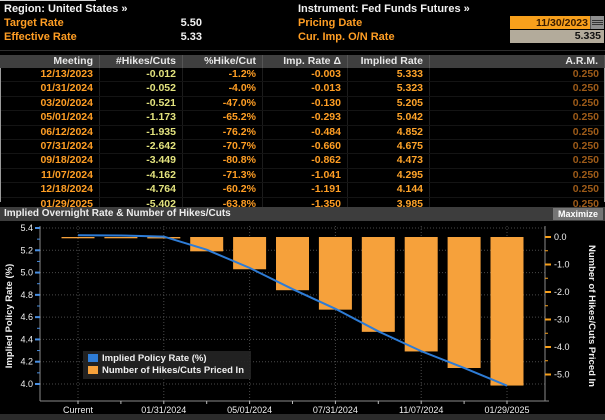 The width and height of the screenshot is (605, 420). Describe the element at coordinates (302, 147) in the screenshot. I see `table-row: 07/31/2024 -2.642 -70.7% -0.660 4.675 0.250` at that location.